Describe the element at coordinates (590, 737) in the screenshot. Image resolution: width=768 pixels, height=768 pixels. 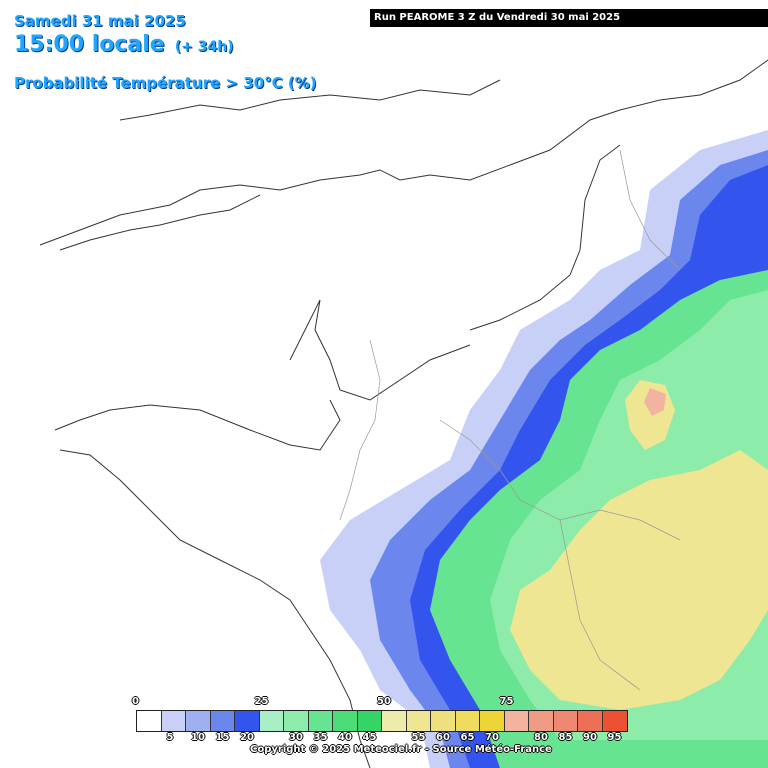
I see `legend-minor-label: 90` at that location.